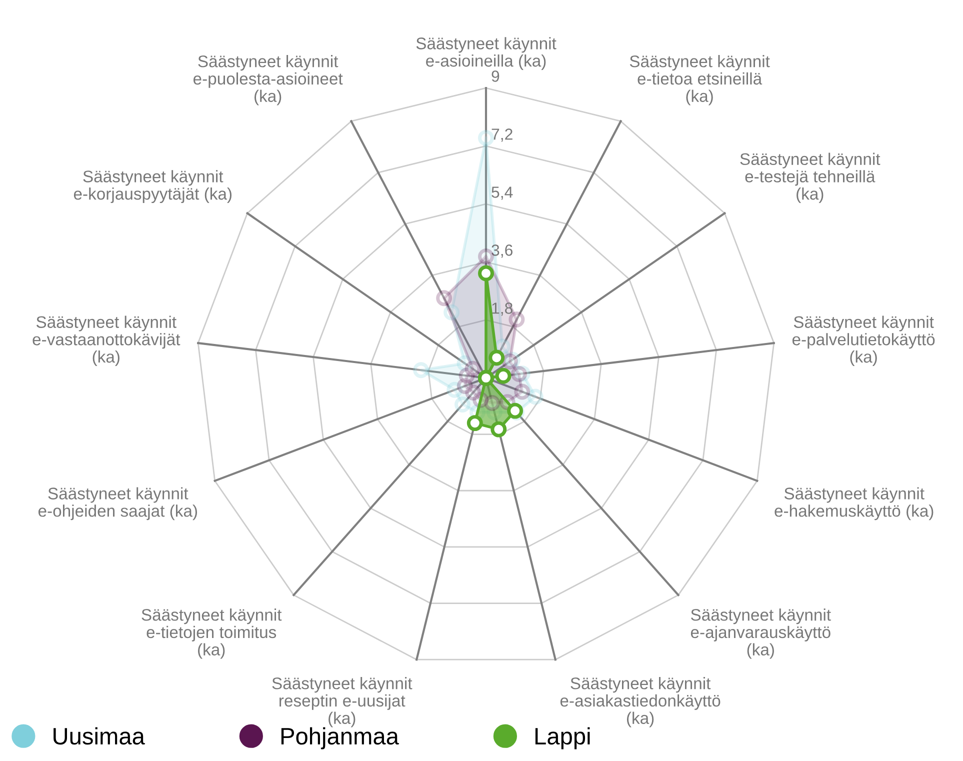  Describe the element at coordinates (810, 178) in the screenshot. I see `spoke-label: Säästyneet käynnit e-testejä tehneillä (ka)` at that location.